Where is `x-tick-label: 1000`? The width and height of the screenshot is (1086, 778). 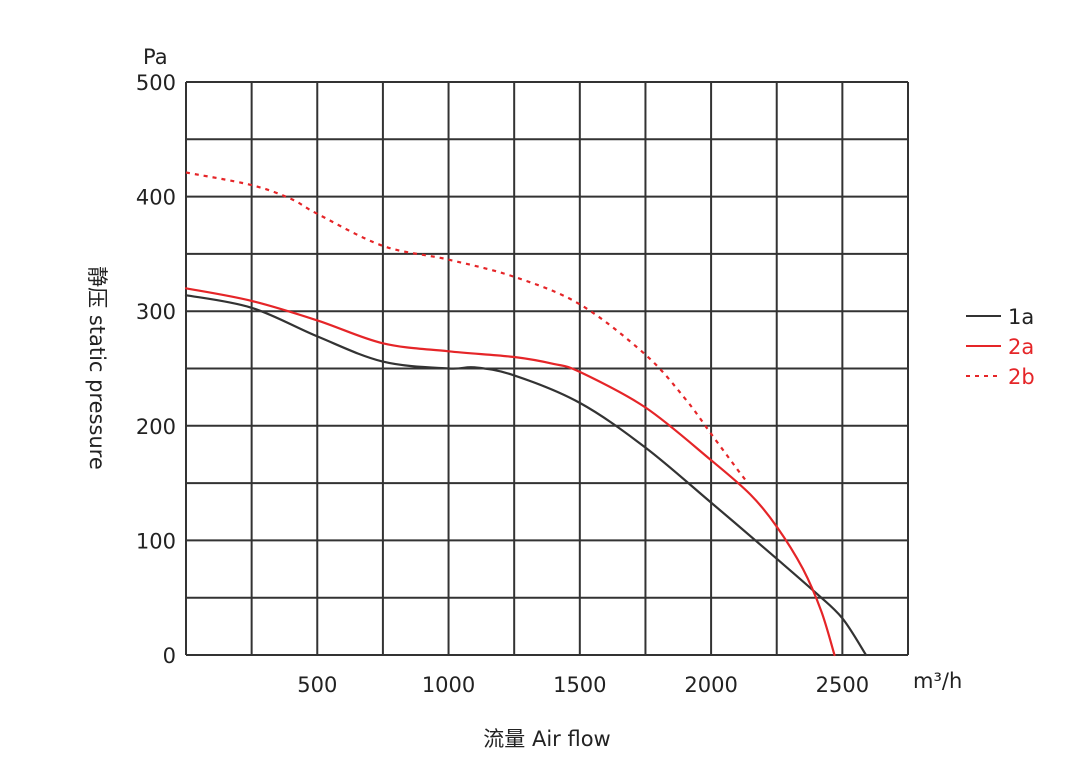
x-tick-label: 1000 is located at coordinates (448, 685).